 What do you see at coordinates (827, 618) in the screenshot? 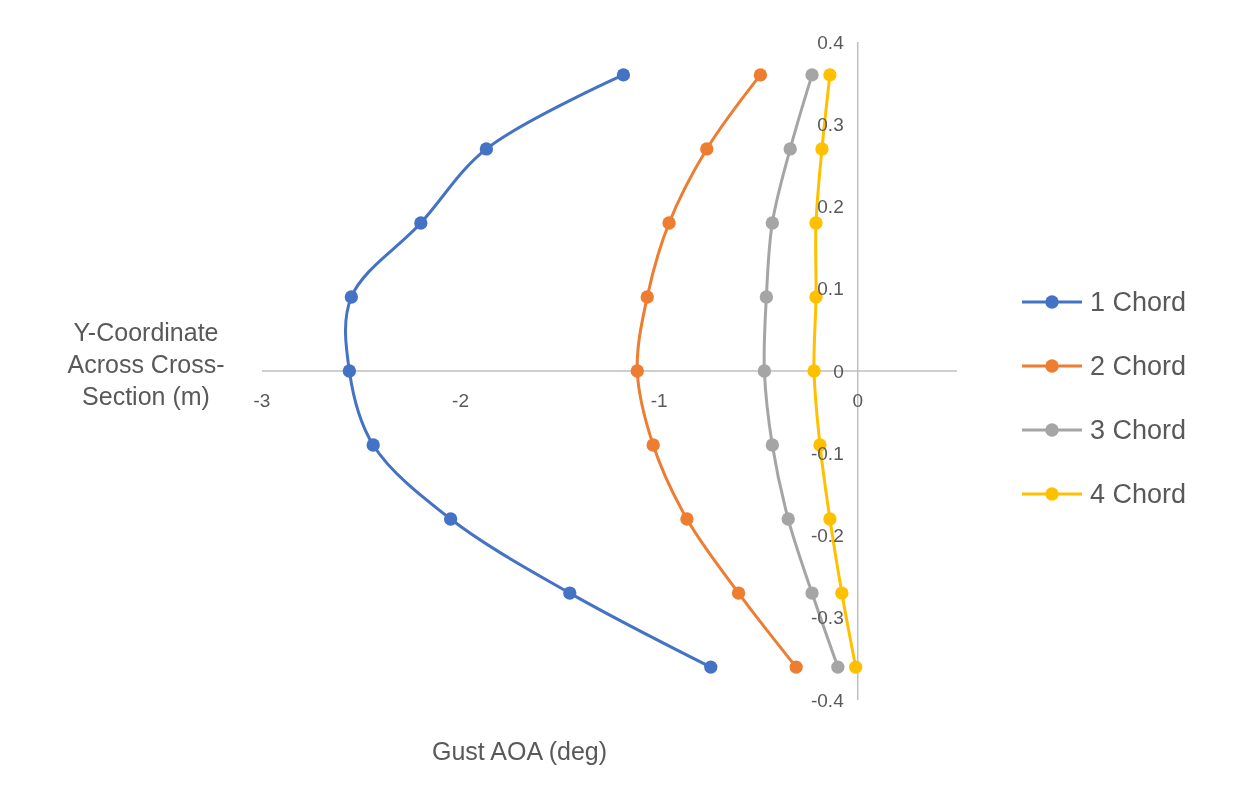
I see `y-tick-label: -0.3` at bounding box center [827, 618].